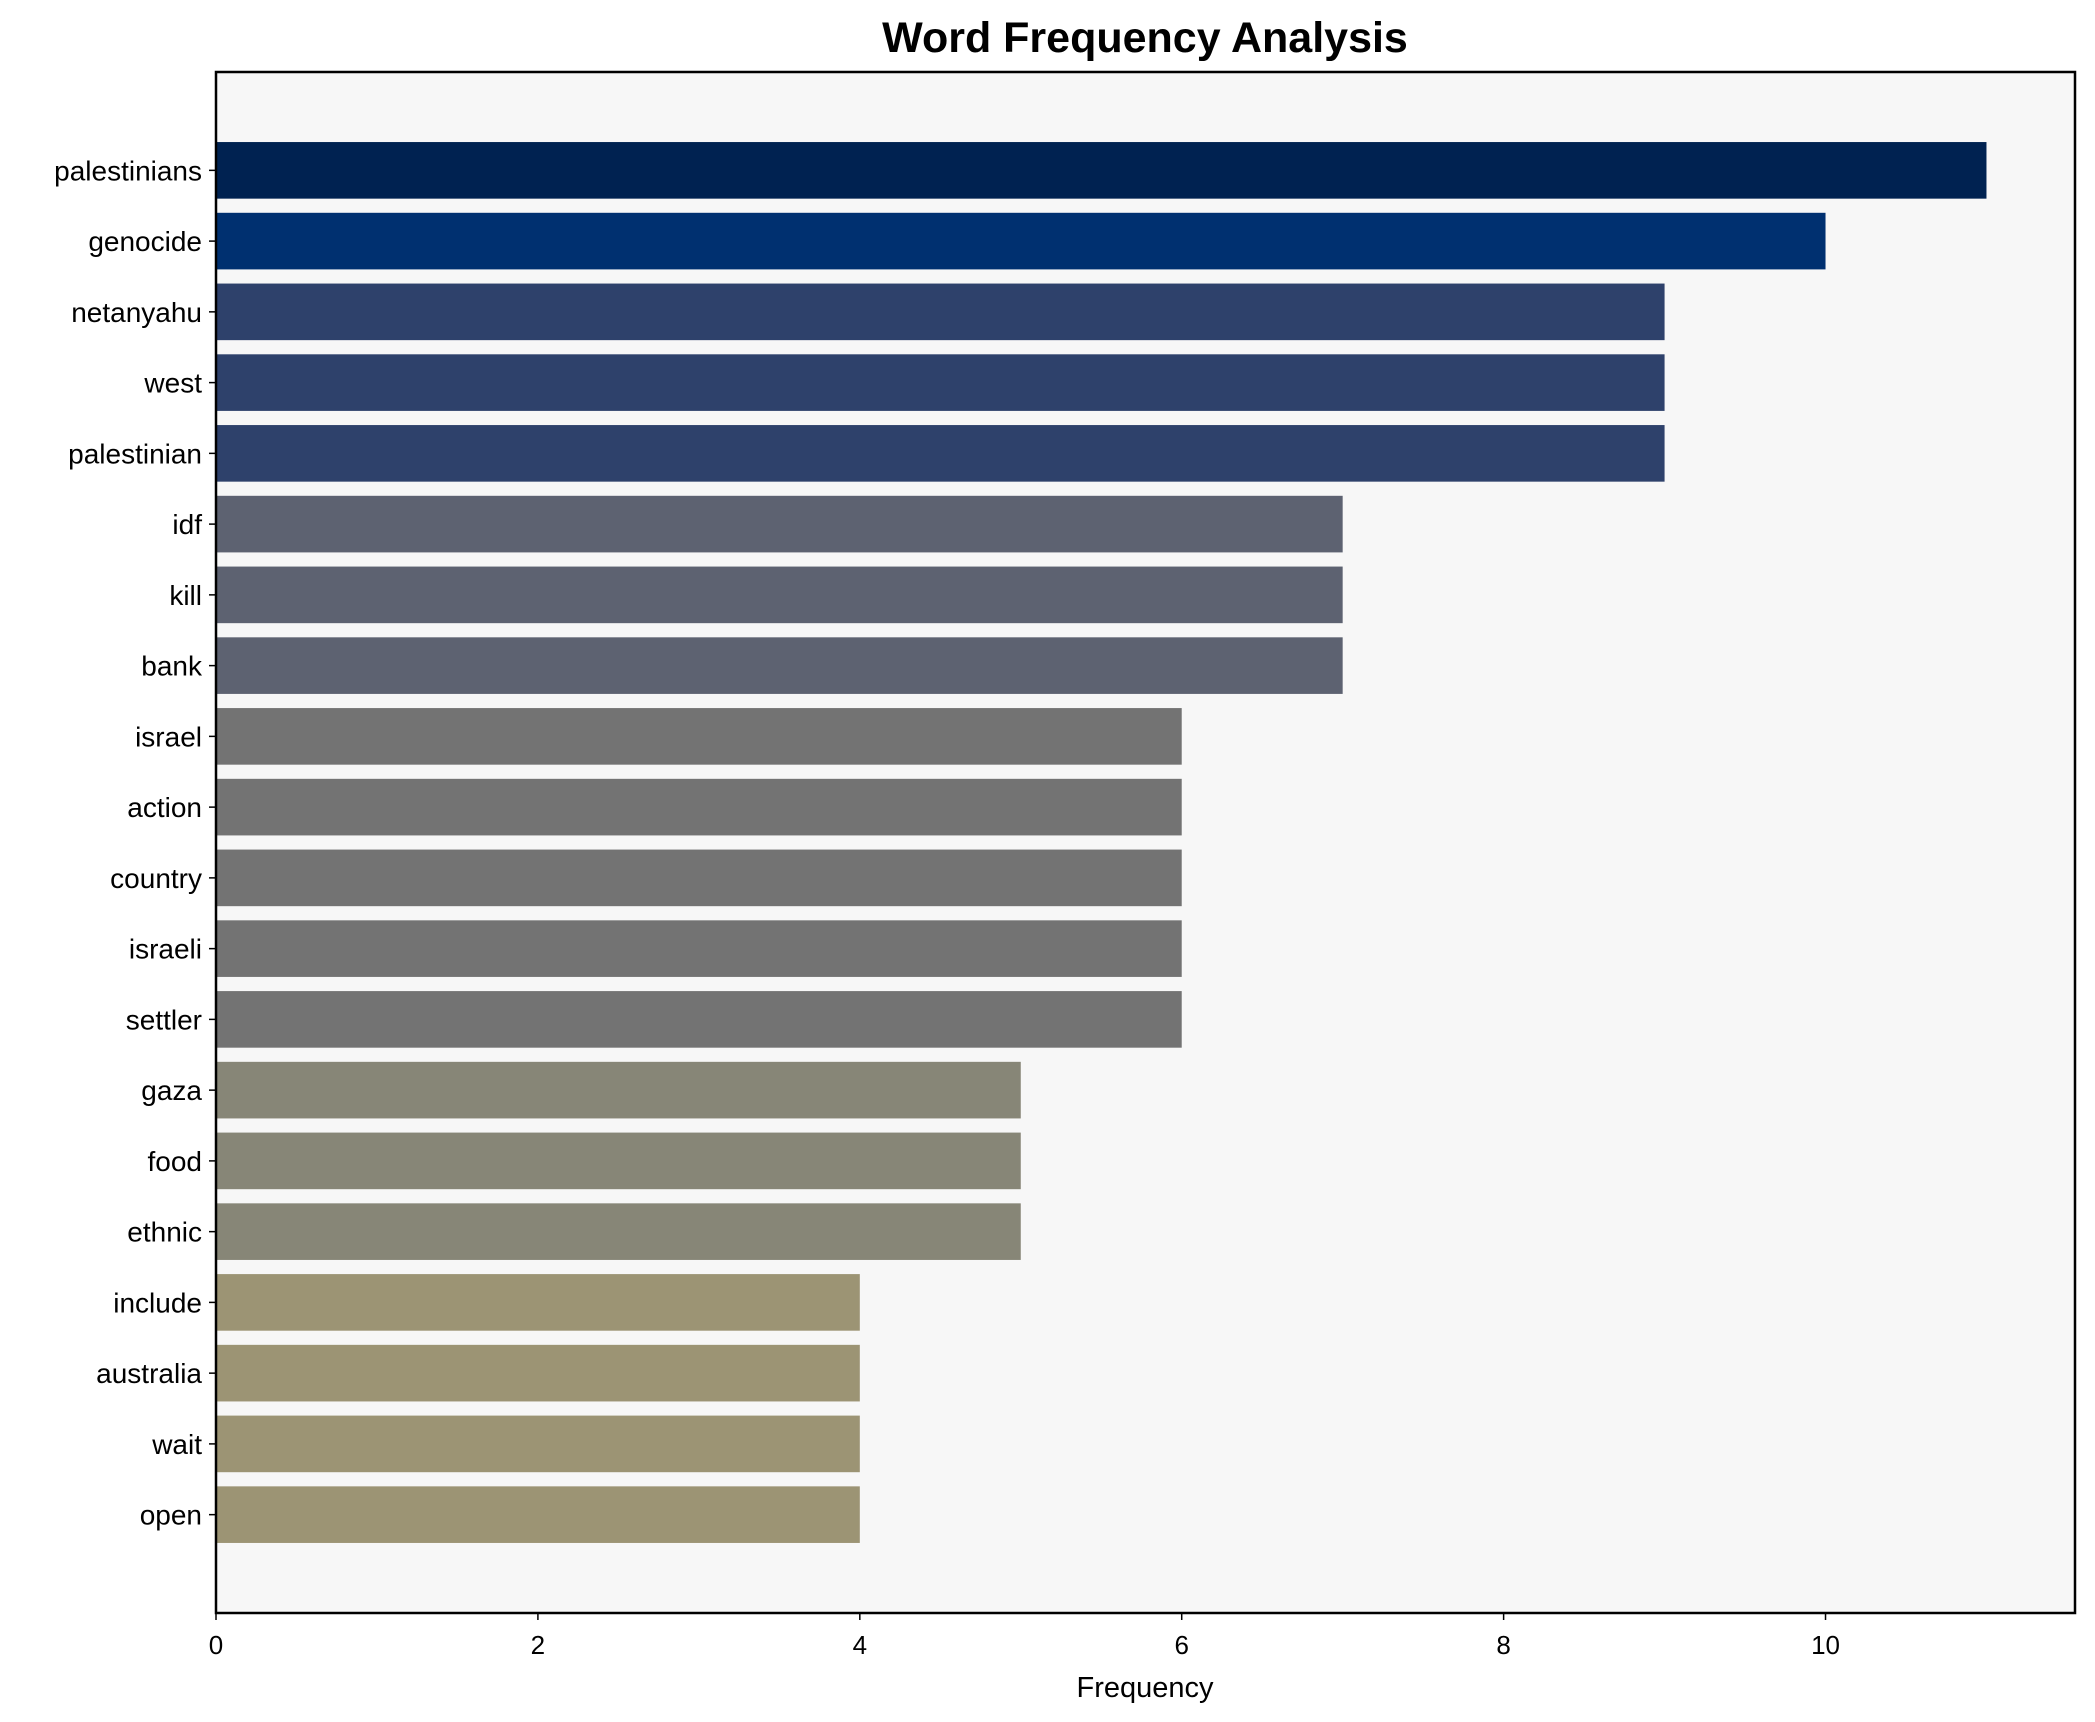 The width and height of the screenshot is (2095, 1722). What do you see at coordinates (779, 665) in the screenshot?
I see `bar-bank` at bounding box center [779, 665].